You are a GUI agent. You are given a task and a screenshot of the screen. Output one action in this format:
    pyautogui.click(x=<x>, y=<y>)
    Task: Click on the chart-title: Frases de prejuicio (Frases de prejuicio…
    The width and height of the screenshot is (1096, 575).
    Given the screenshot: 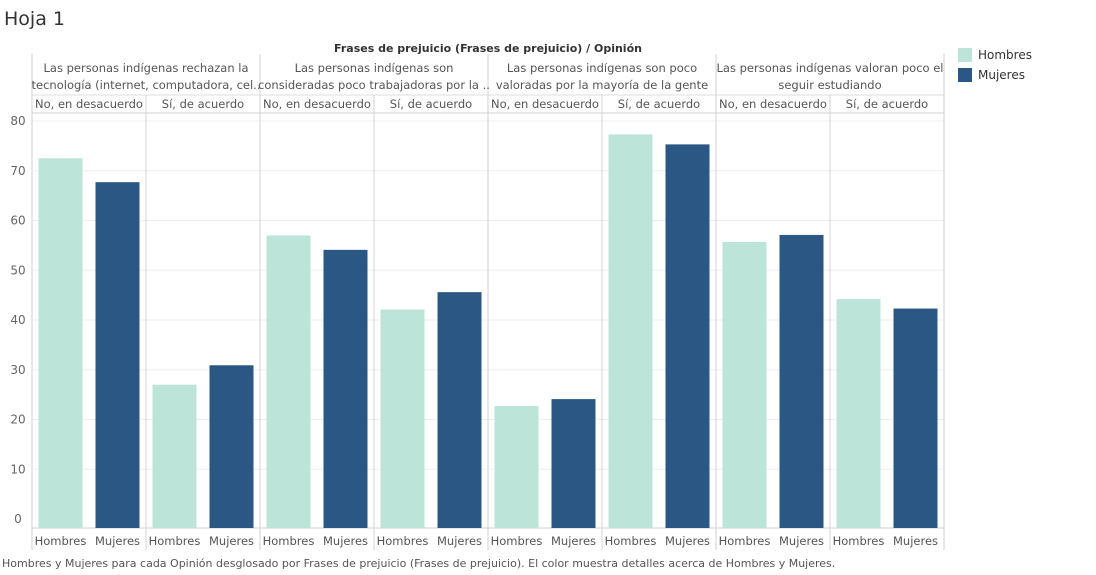 What is the action you would take?
    pyautogui.click(x=488, y=48)
    